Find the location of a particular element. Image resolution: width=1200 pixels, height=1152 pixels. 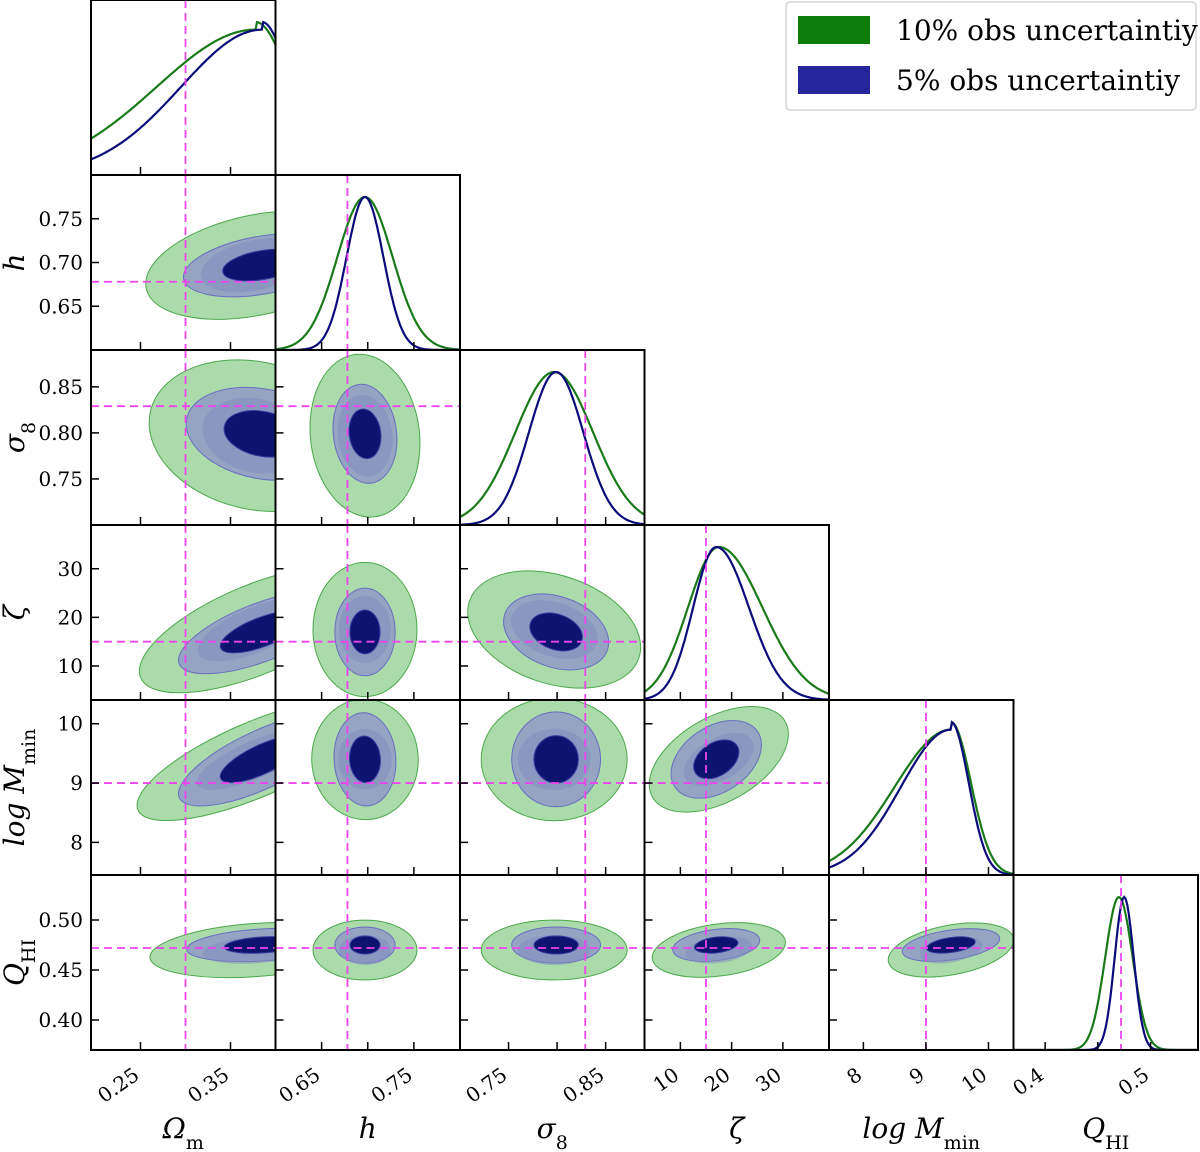

legend-swatch-10pct is located at coordinates (834, 30).